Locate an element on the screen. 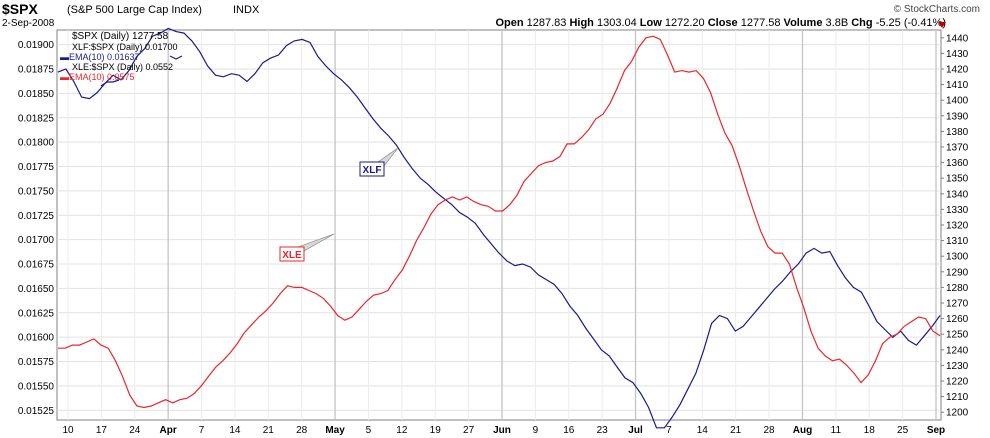  x-tick-label: May is located at coordinates (335, 430).